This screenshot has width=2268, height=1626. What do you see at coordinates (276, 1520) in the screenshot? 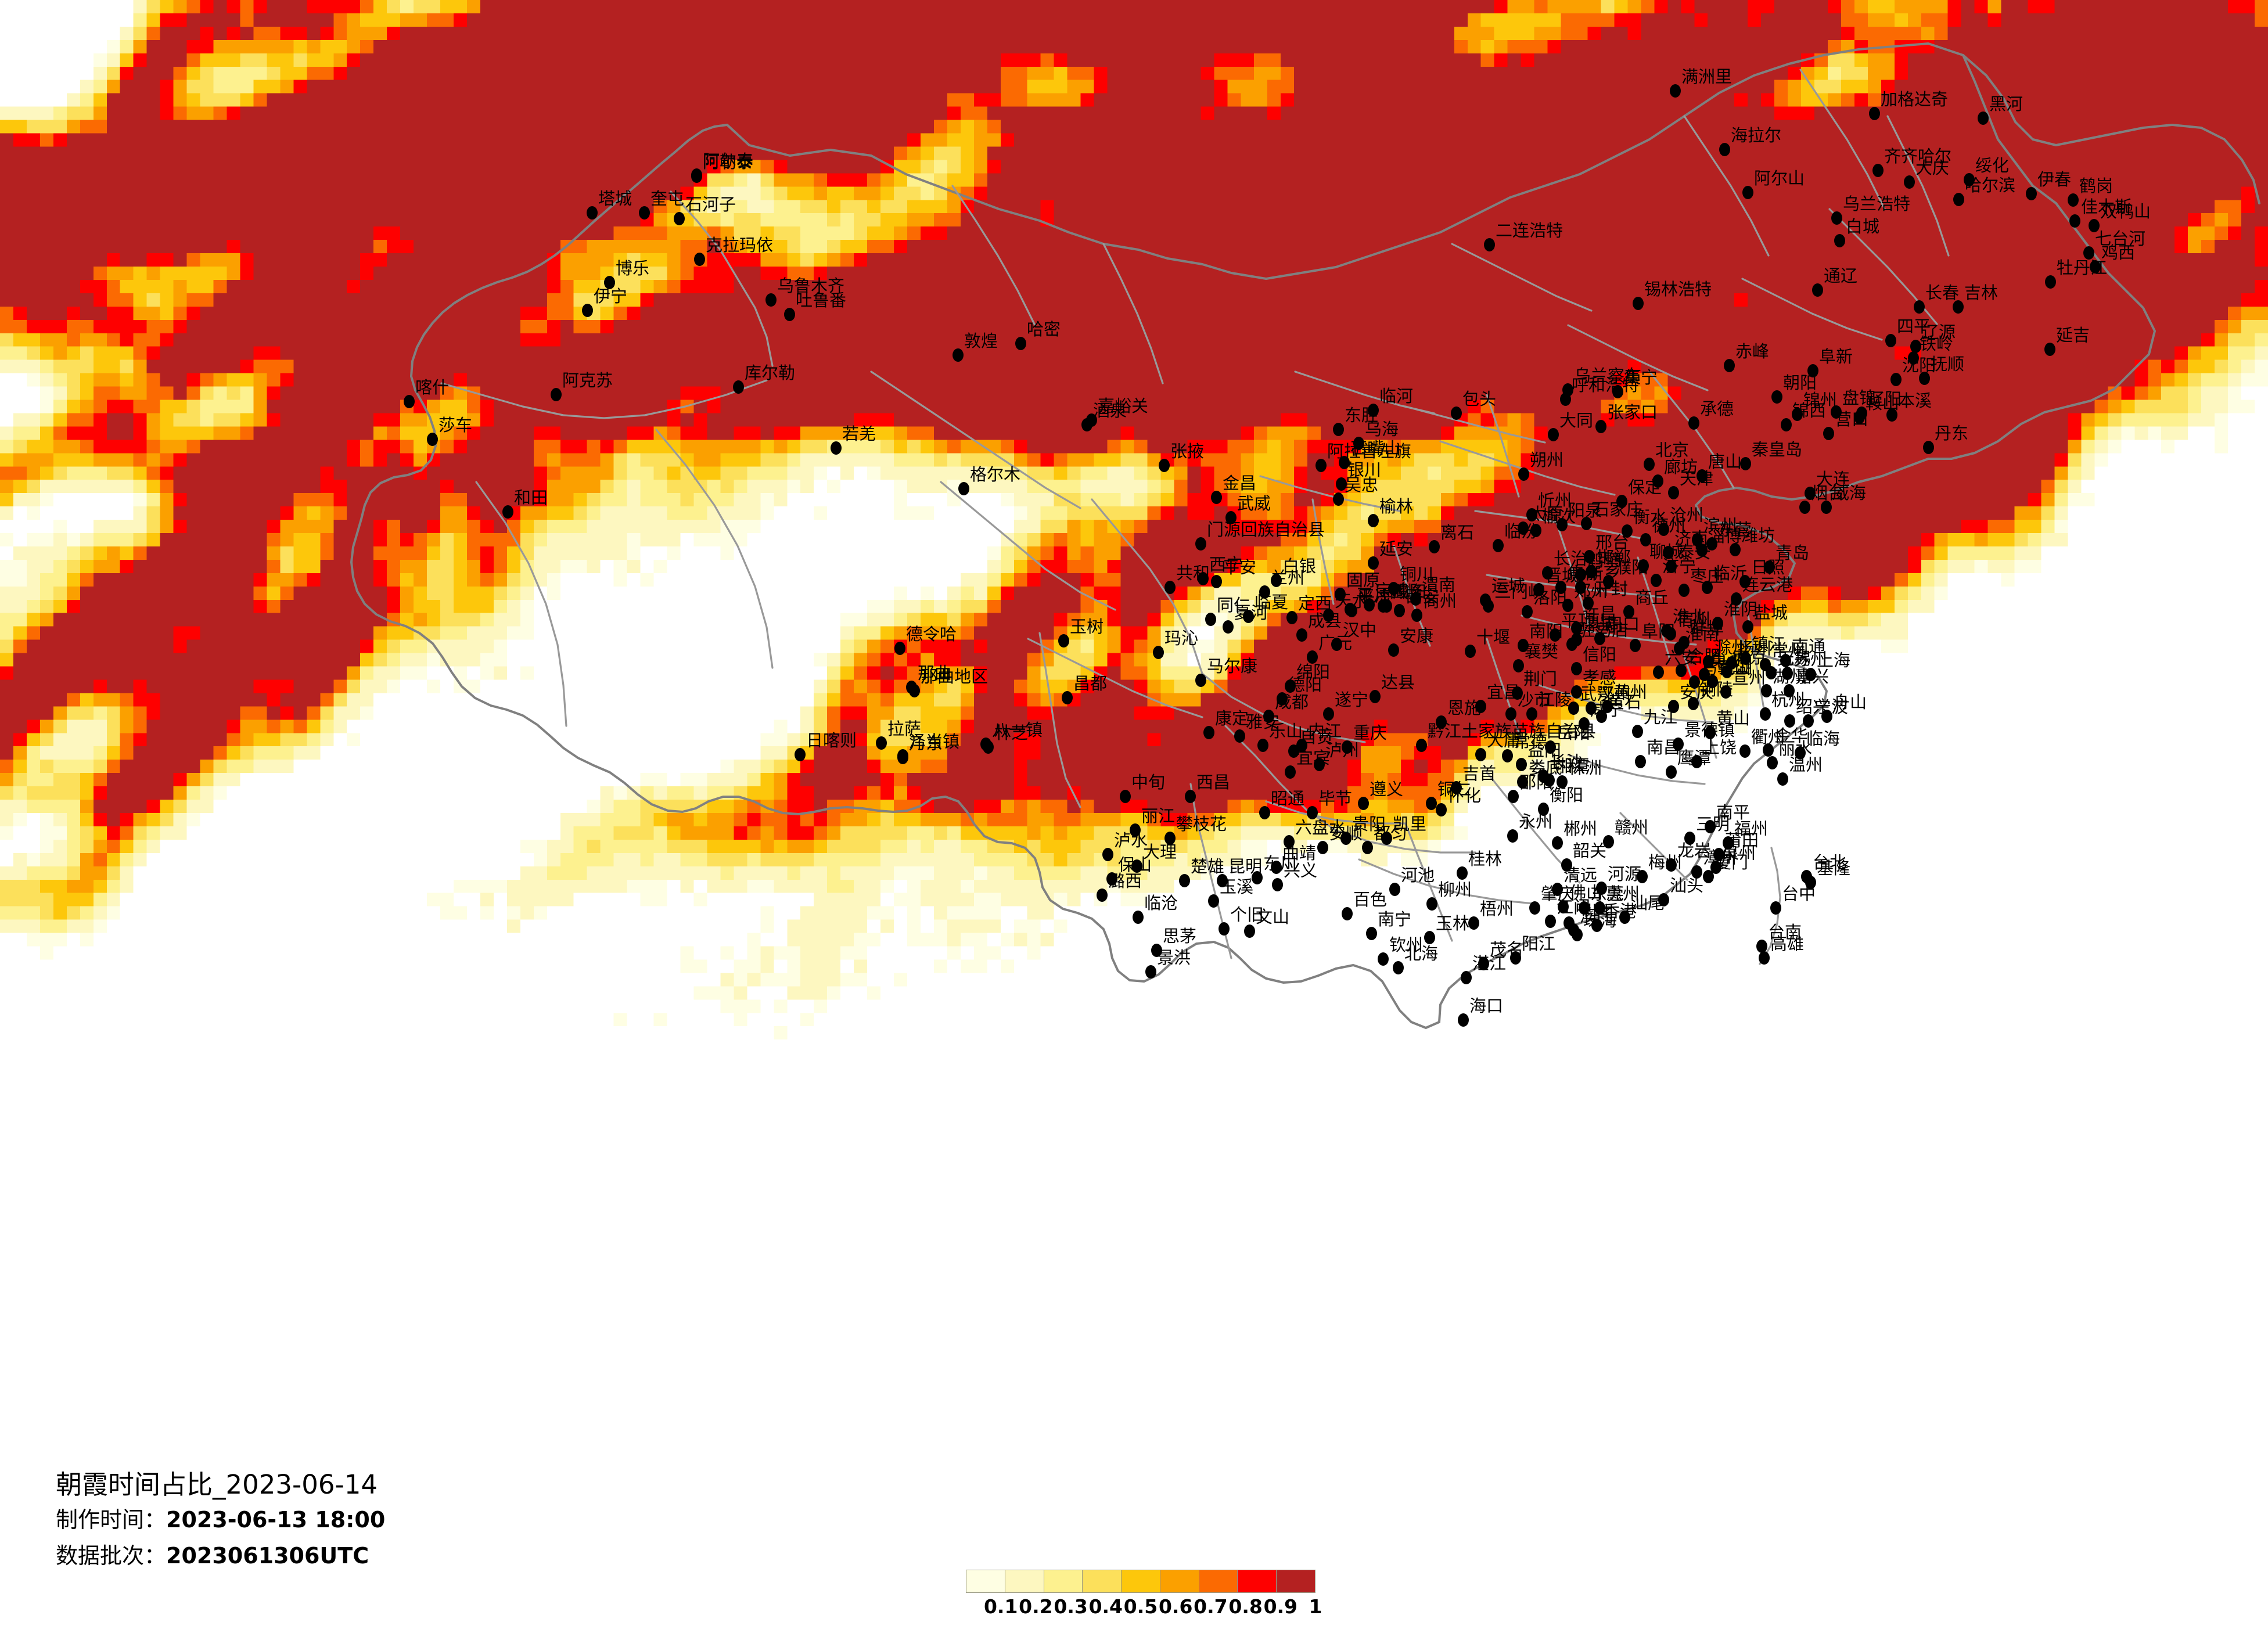
I see `production-time-value: 2023-06-13 18:00` at bounding box center [276, 1520].